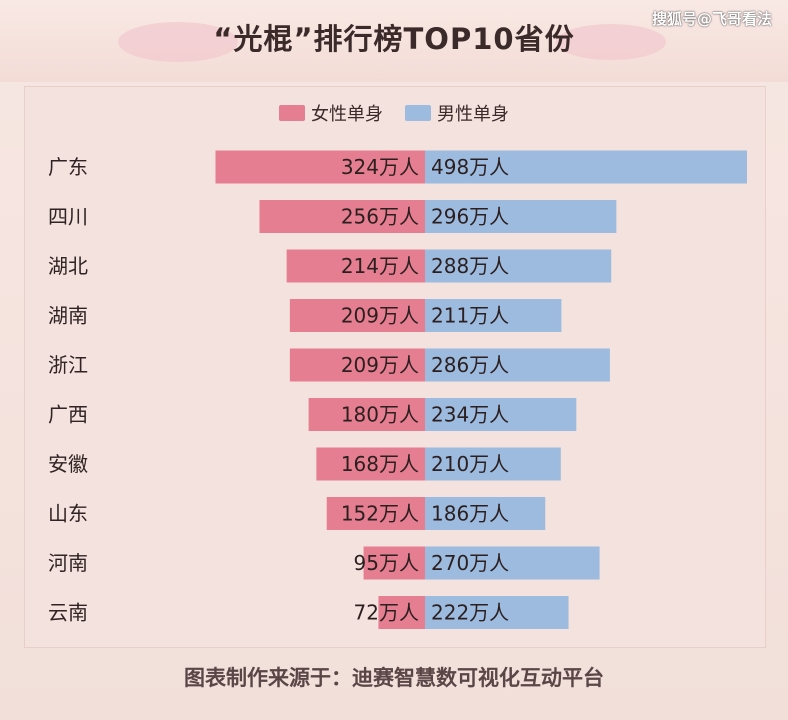 This screenshot has height=720, width=788. Describe the element at coordinates (470, 415) in the screenshot. I see `male-value-label: 234万人` at that location.